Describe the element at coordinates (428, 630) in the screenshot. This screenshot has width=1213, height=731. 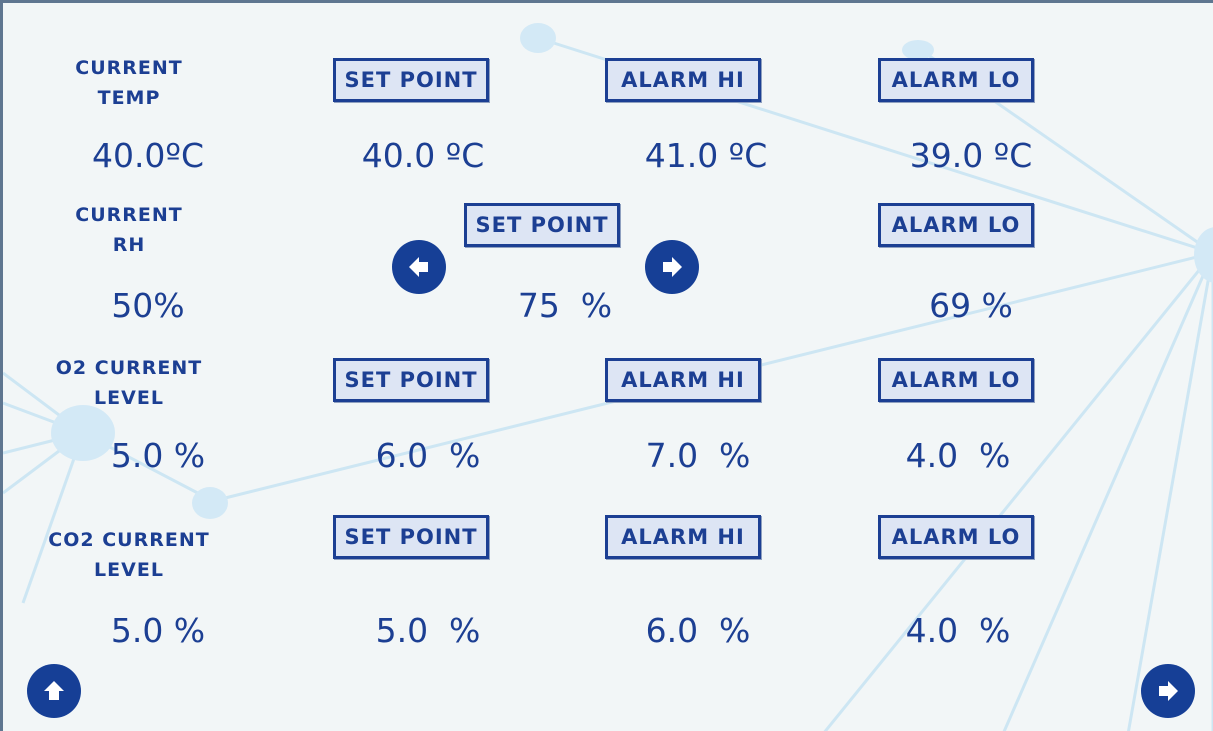
I see `setpoint-value: 5.0 %` at that location.